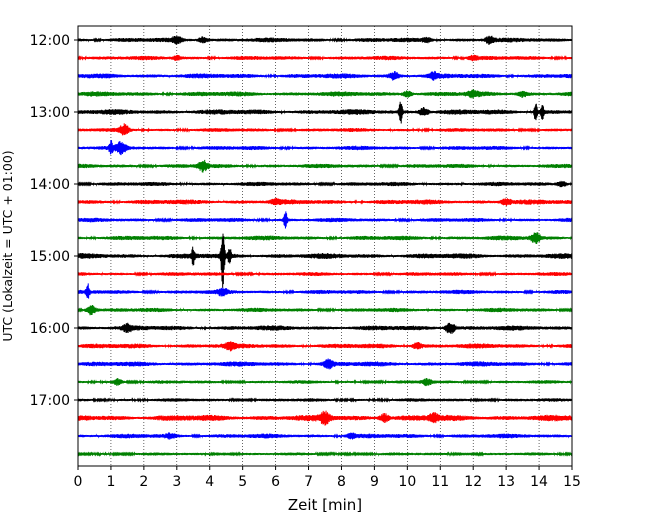 The width and height of the screenshot is (650, 520). Describe the element at coordinates (407, 482) in the screenshot. I see `x-tick-label: 10` at that location.